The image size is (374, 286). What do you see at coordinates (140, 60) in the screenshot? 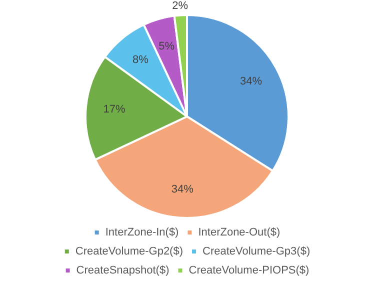
I see `data-label: 8%` at bounding box center [140, 60].